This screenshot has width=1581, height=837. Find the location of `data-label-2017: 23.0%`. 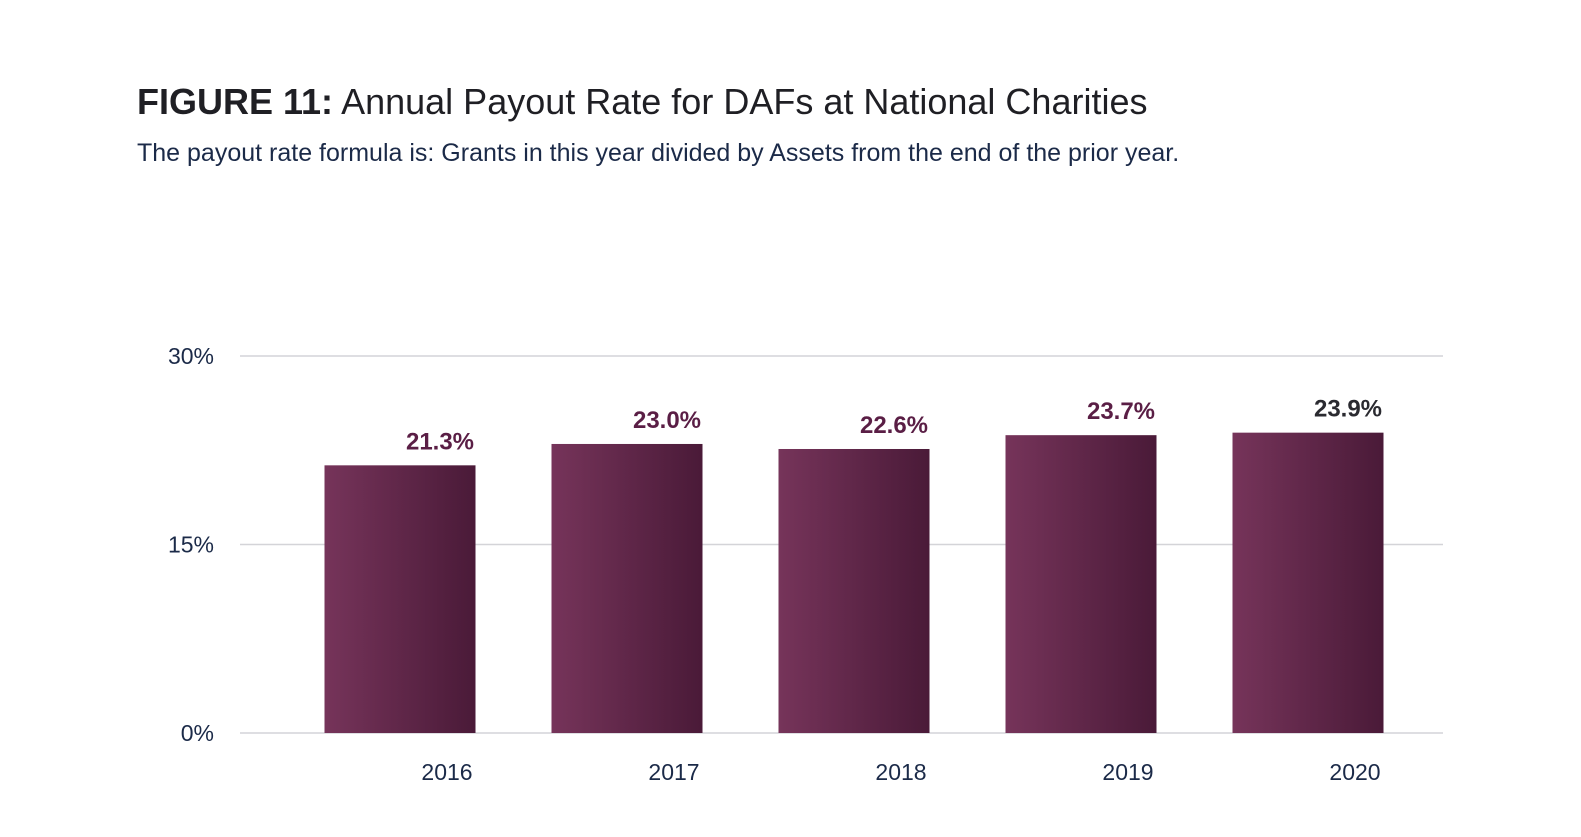

data-label-2017: 23.0% is located at coordinates (667, 420).